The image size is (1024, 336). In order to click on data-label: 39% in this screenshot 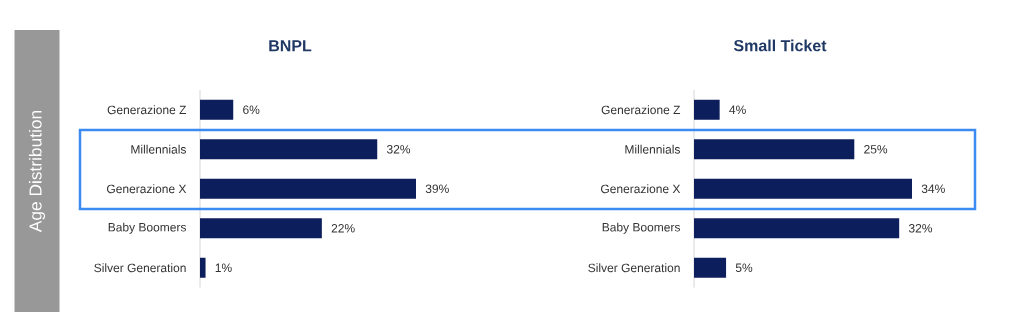, I will do `click(437, 189)`.